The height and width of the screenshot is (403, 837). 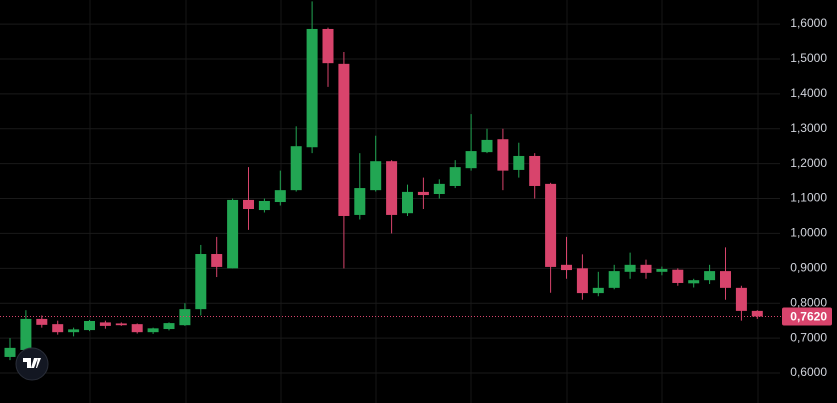 I want to click on y-tick-label: 1,1000, so click(x=808, y=198).